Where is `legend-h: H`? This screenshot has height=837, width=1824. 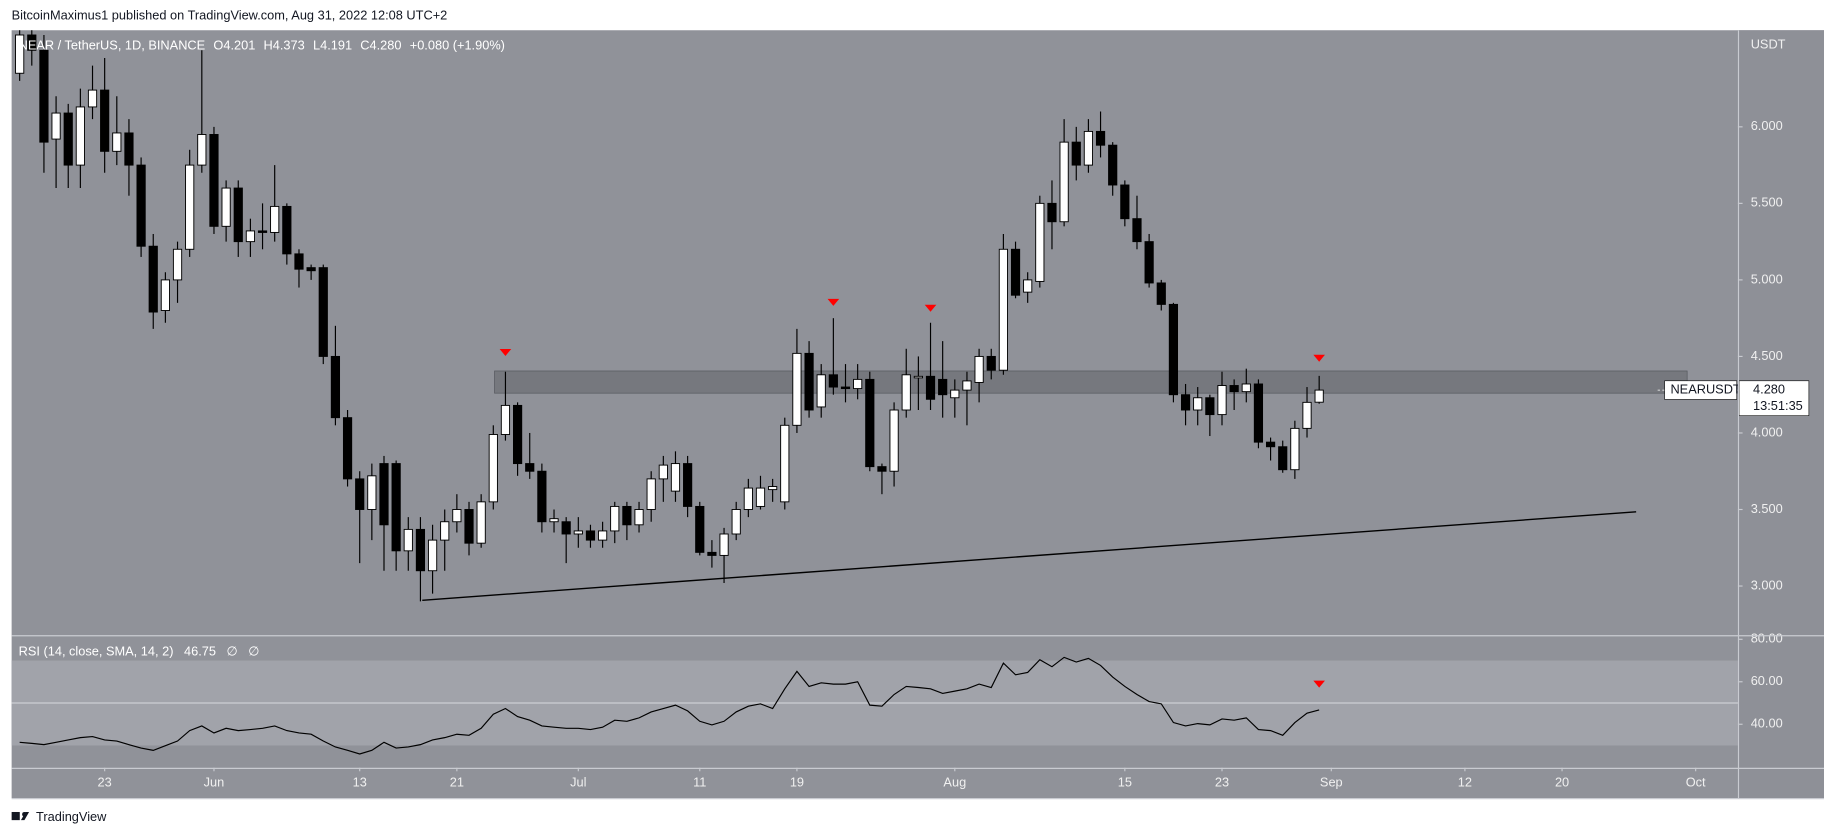 legend-h: H is located at coordinates (268, 45).